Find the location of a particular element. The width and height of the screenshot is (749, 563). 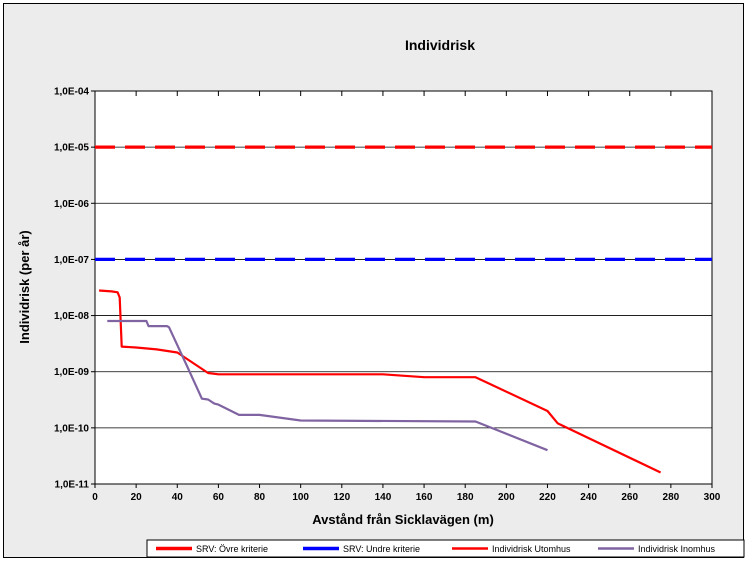

x-tick-label: 300 is located at coordinates (712, 497).